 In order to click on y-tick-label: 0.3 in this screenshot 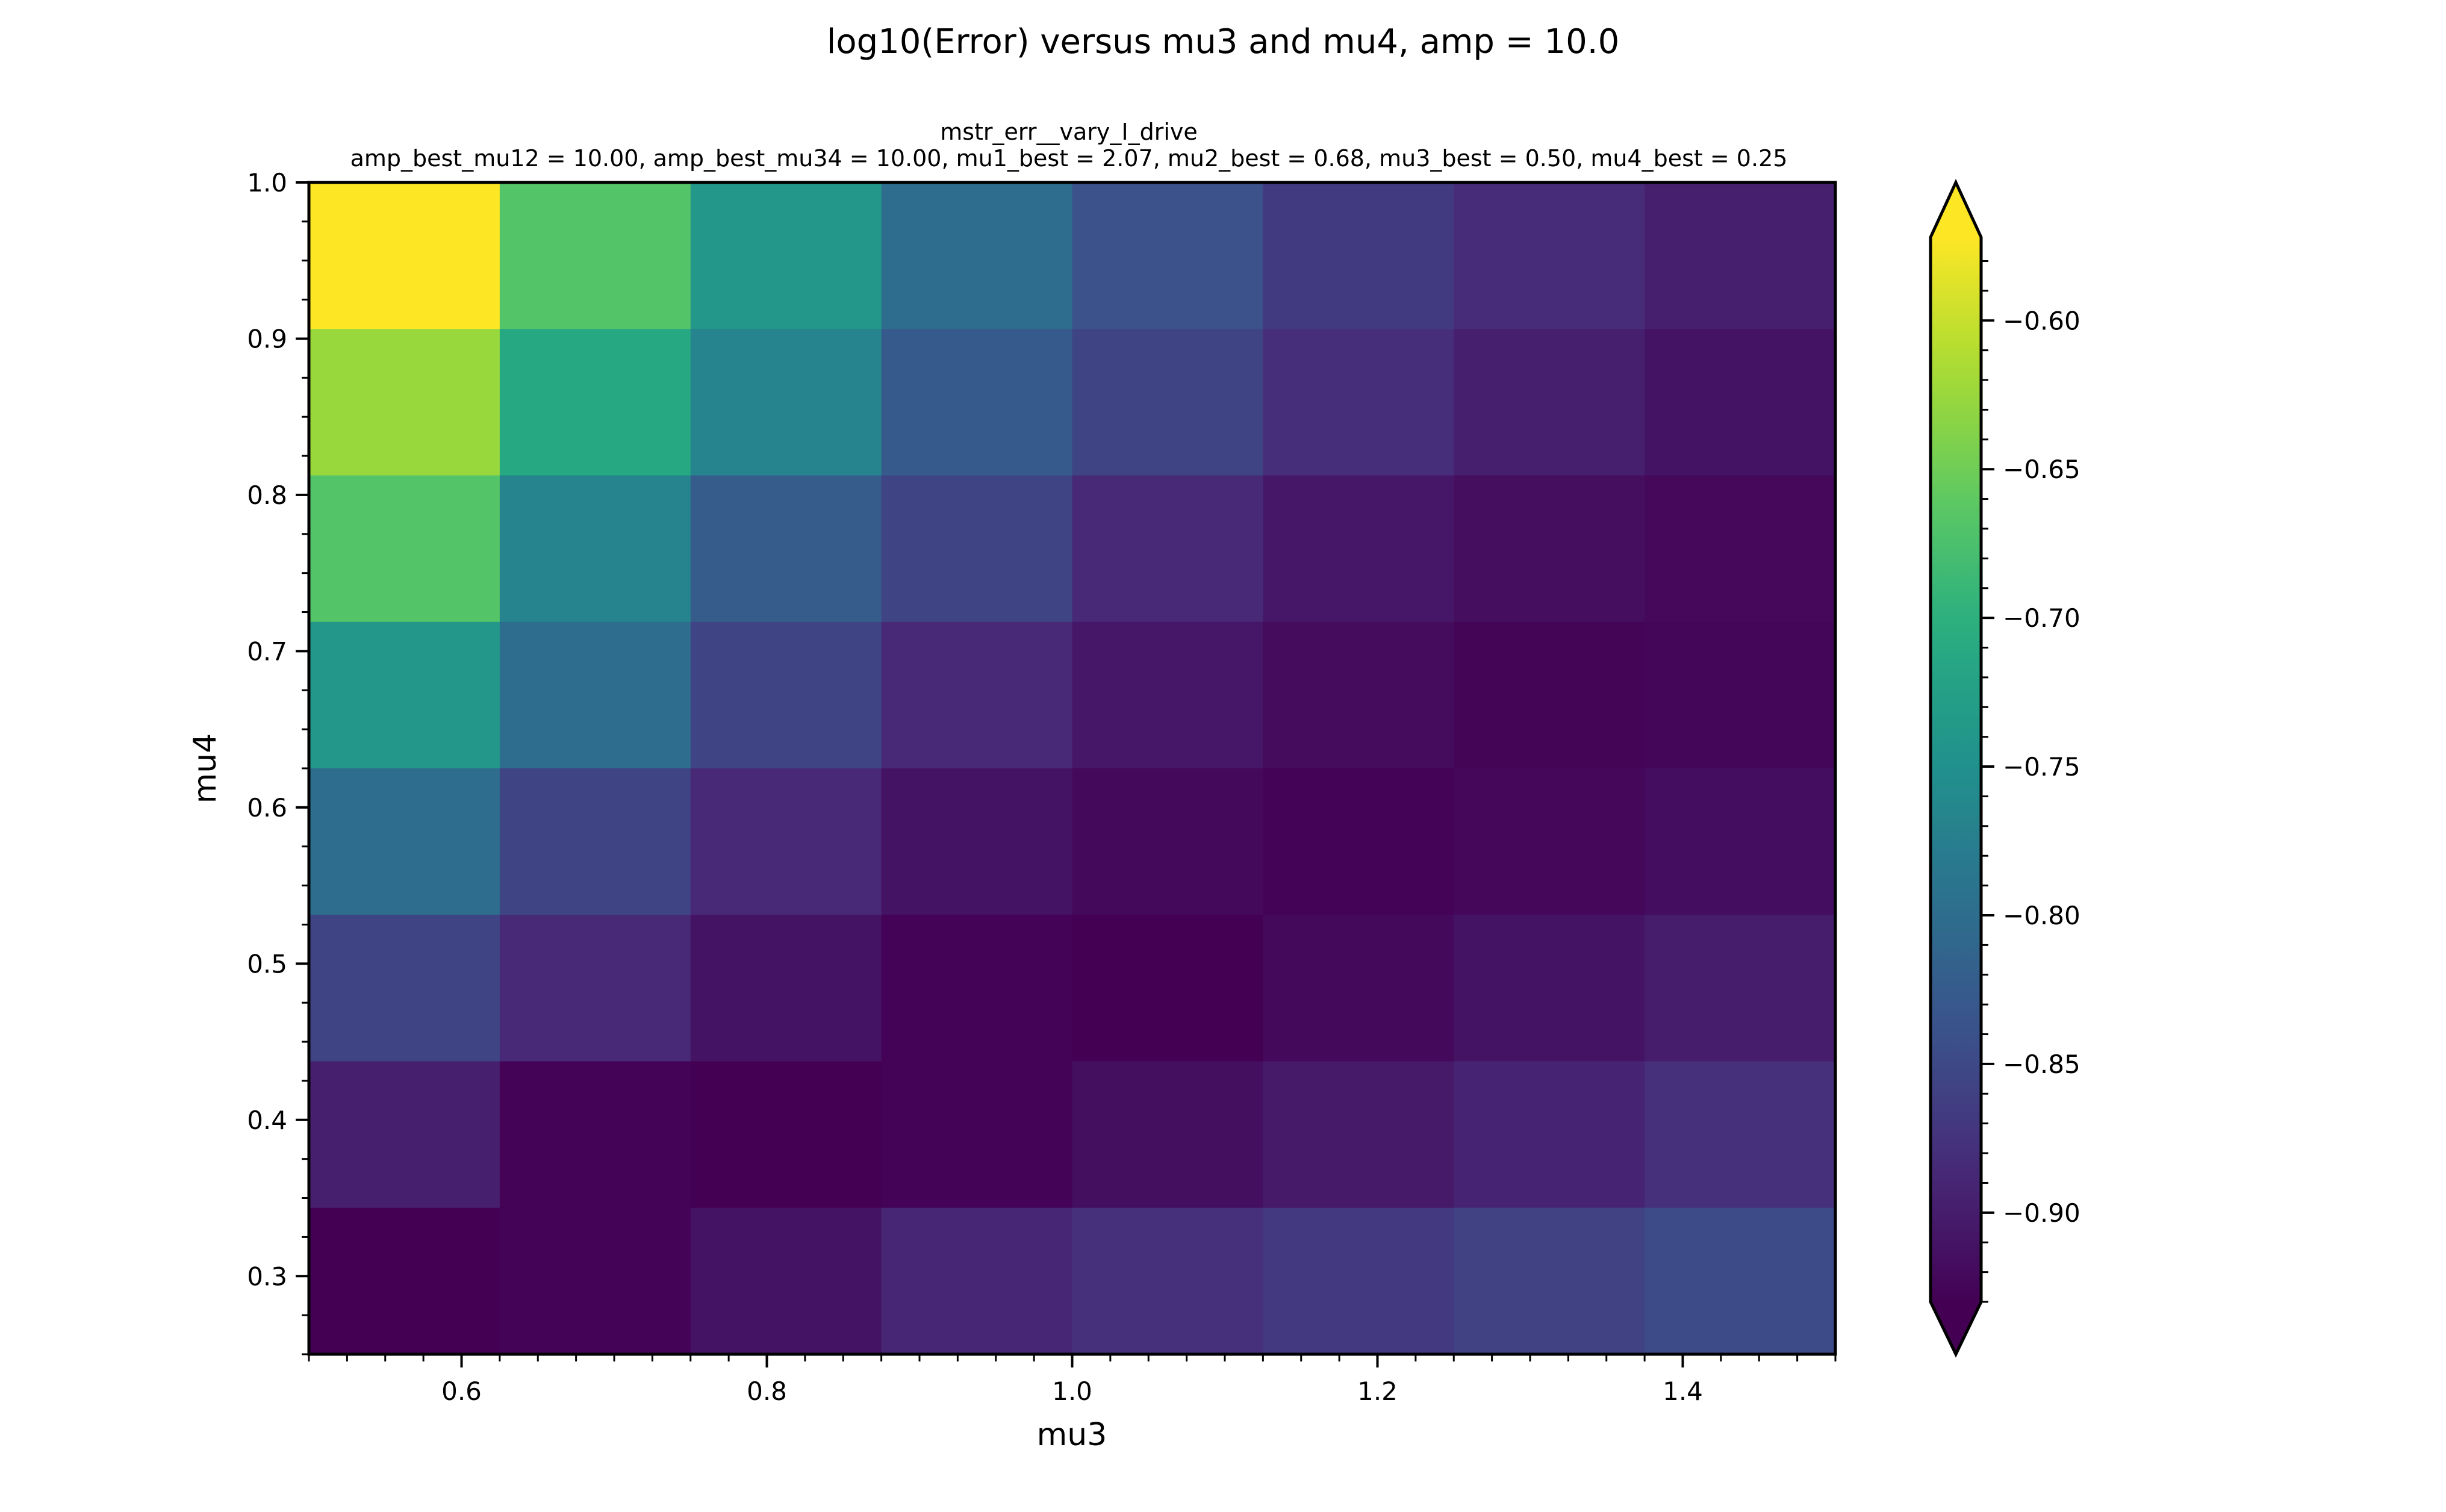, I will do `click(267, 1276)`.